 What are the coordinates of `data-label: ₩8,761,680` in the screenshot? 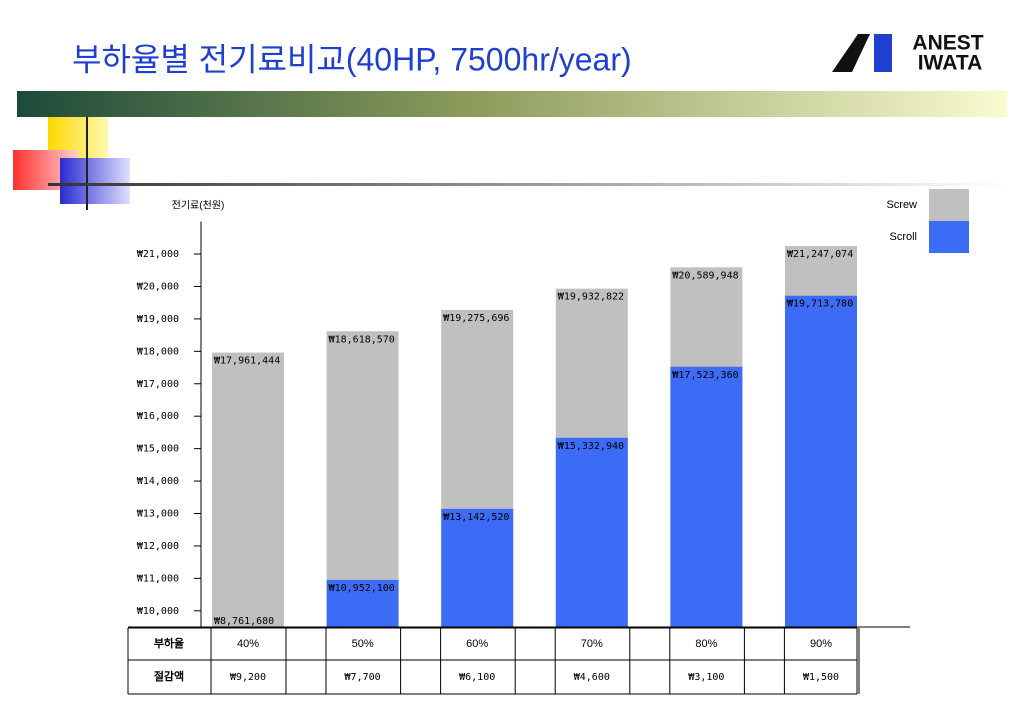 It's located at (244, 621).